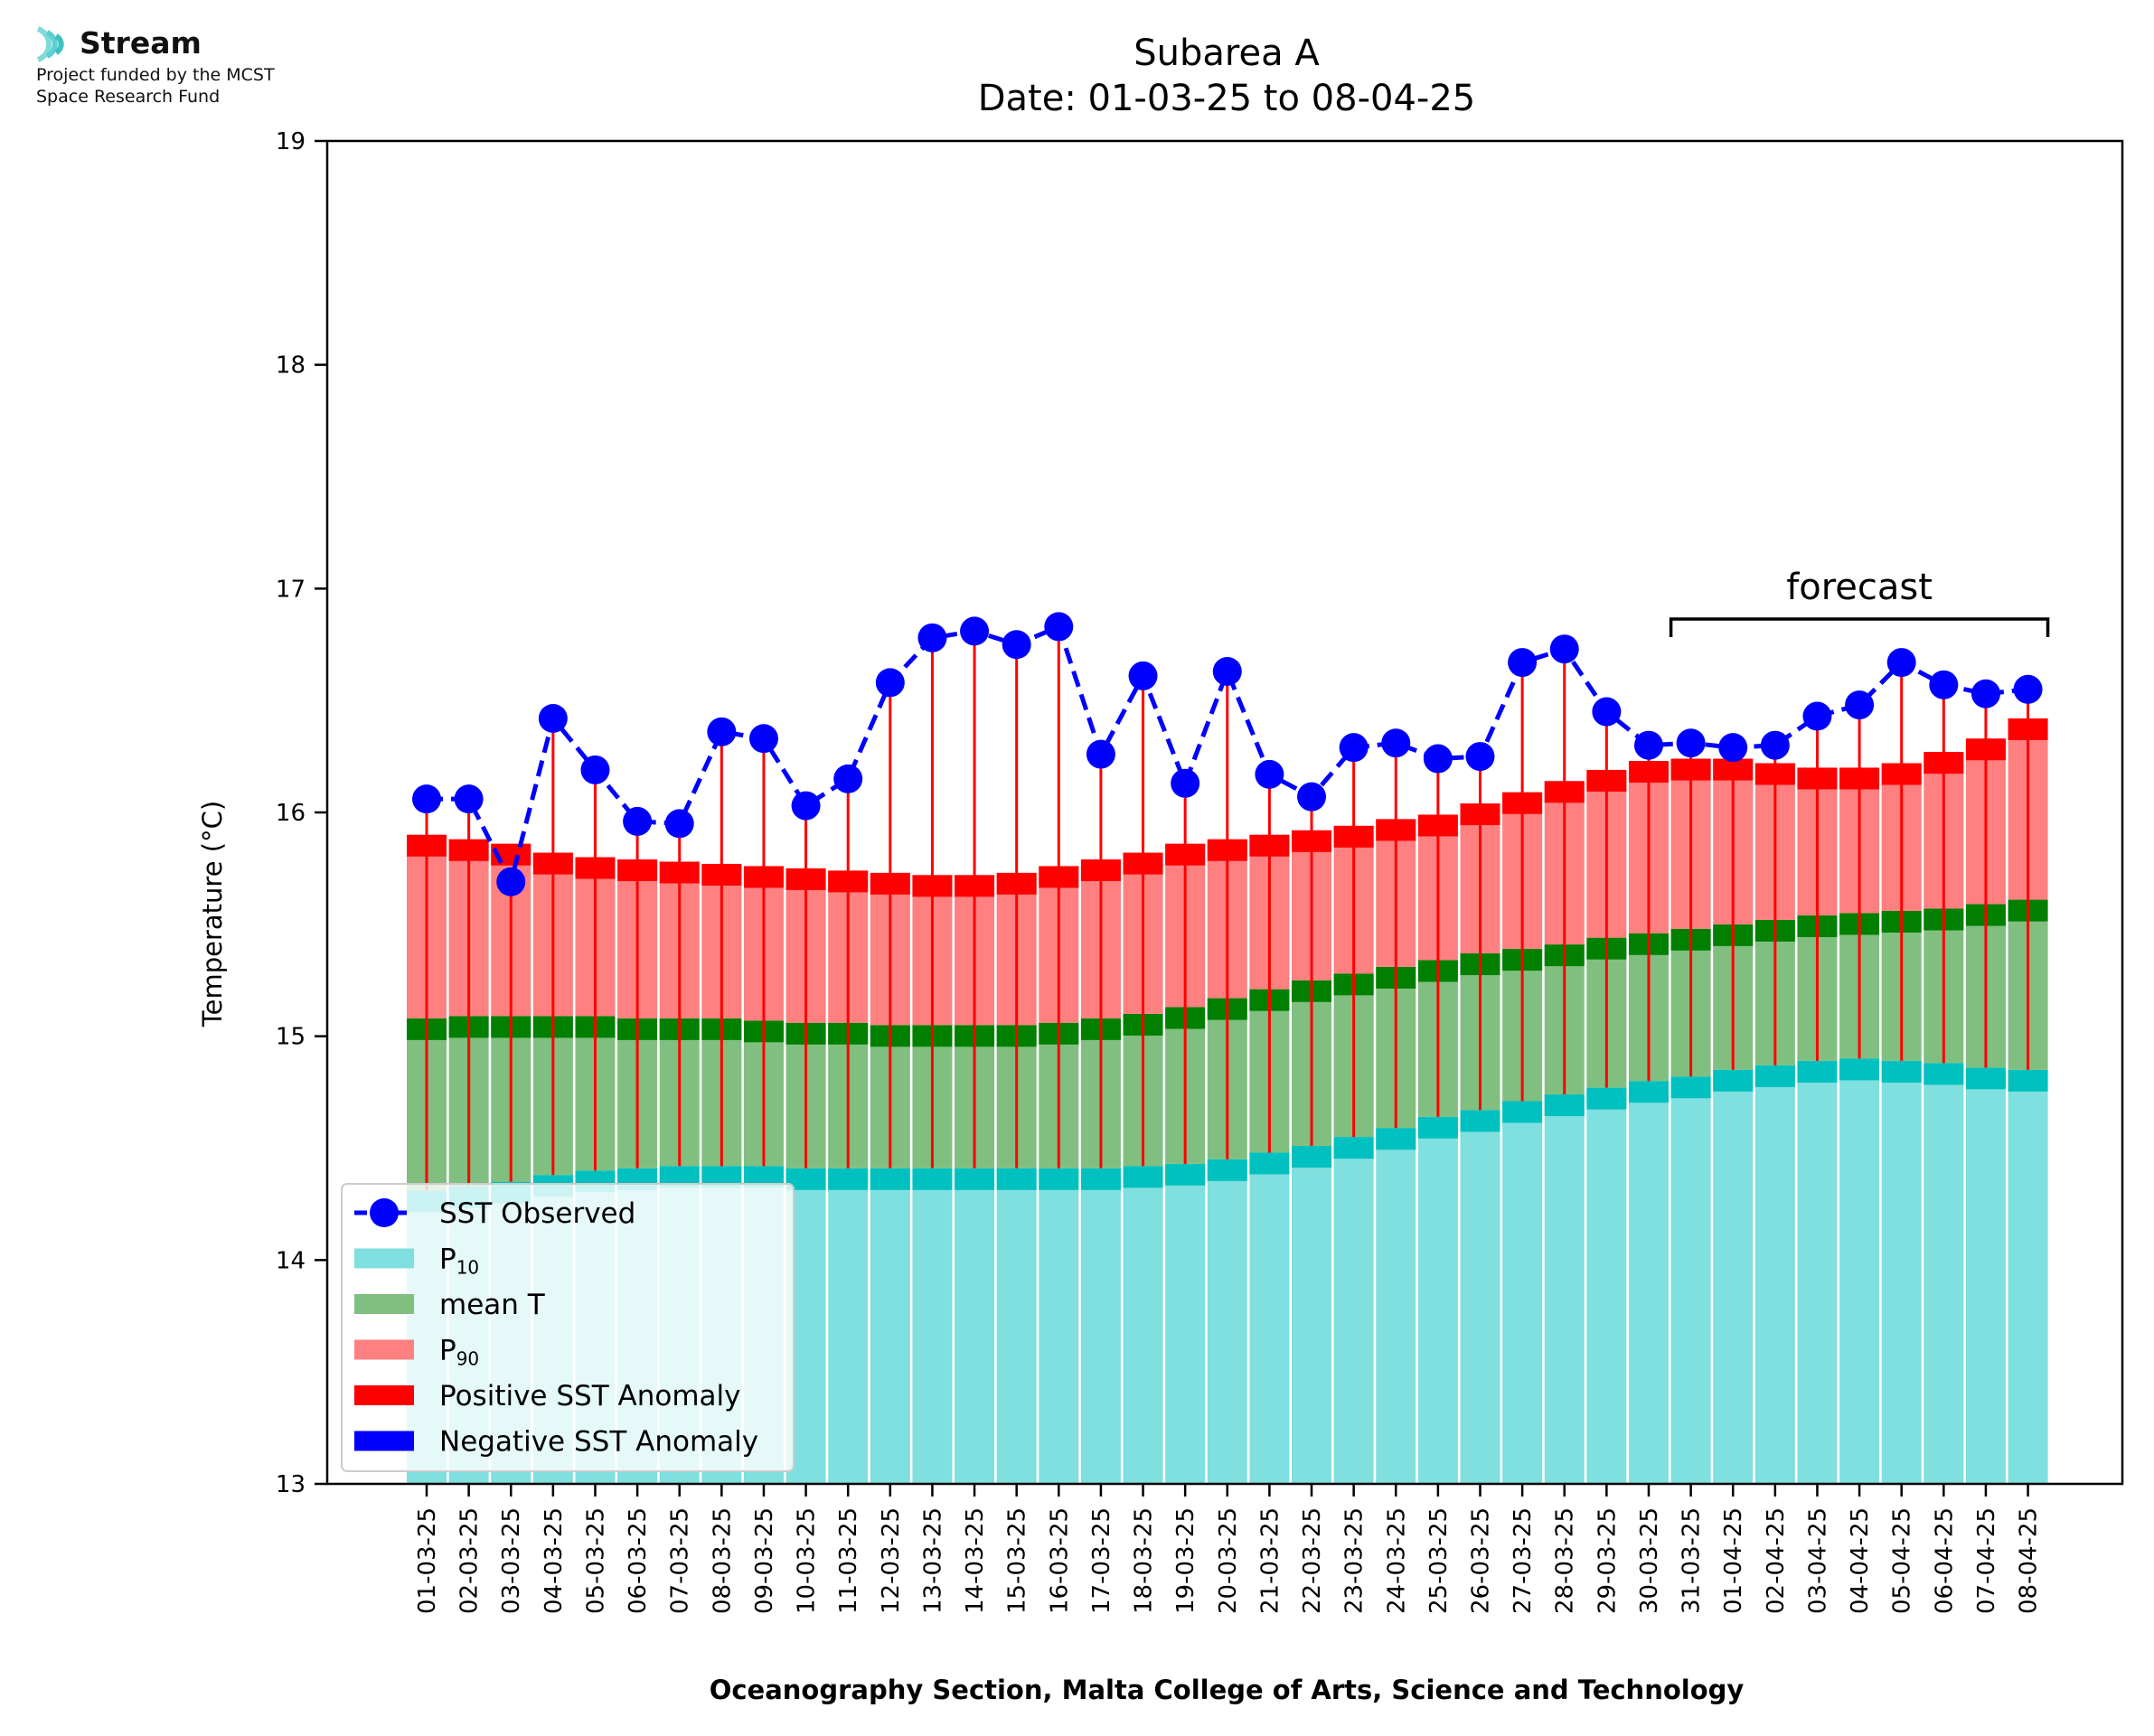 Image resolution: width=2154 pixels, height=1736 pixels. Describe the element at coordinates (1986, 1560) in the screenshot. I see `x-tick-label: 07-04-25` at that location.